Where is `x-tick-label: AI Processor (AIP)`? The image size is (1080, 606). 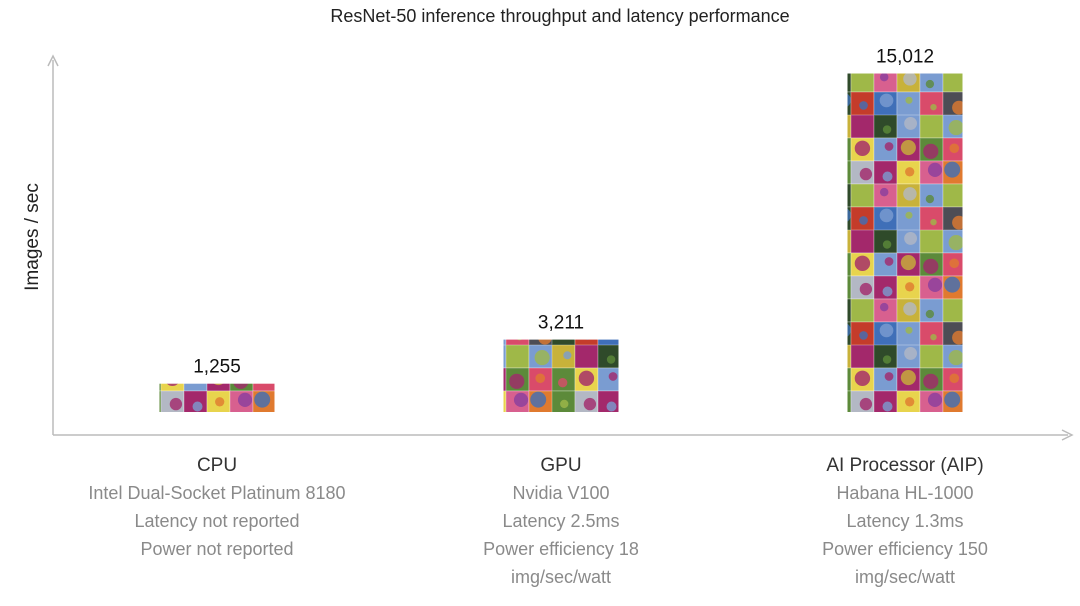 x-tick-label: AI Processor (AIP) is located at coordinates (904, 465).